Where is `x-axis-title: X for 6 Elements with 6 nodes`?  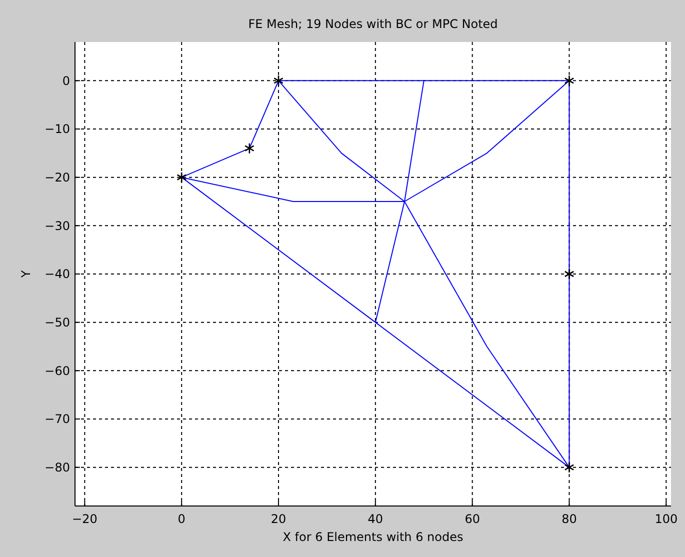
x-axis-title: X for 6 Elements with 6 nodes is located at coordinates (373, 537).